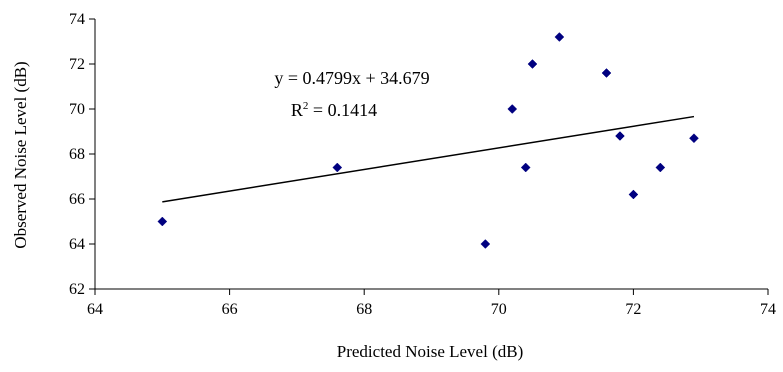 This screenshot has width=783, height=372. What do you see at coordinates (351, 78) in the screenshot?
I see `trendline-equation: y = 0.4799x + 34.679` at bounding box center [351, 78].